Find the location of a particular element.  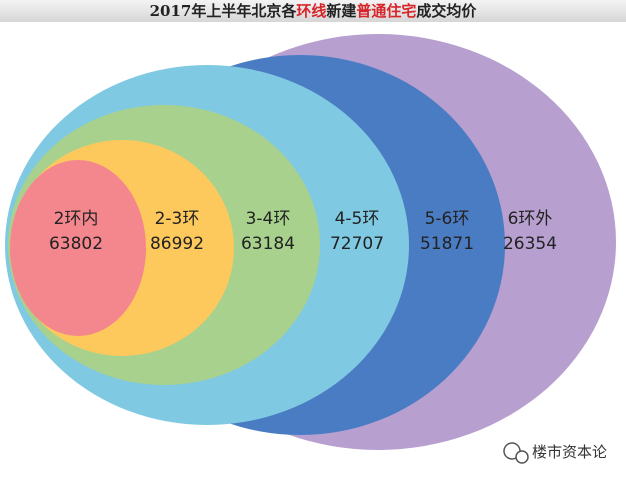

value-label: 51871 is located at coordinates (447, 244).